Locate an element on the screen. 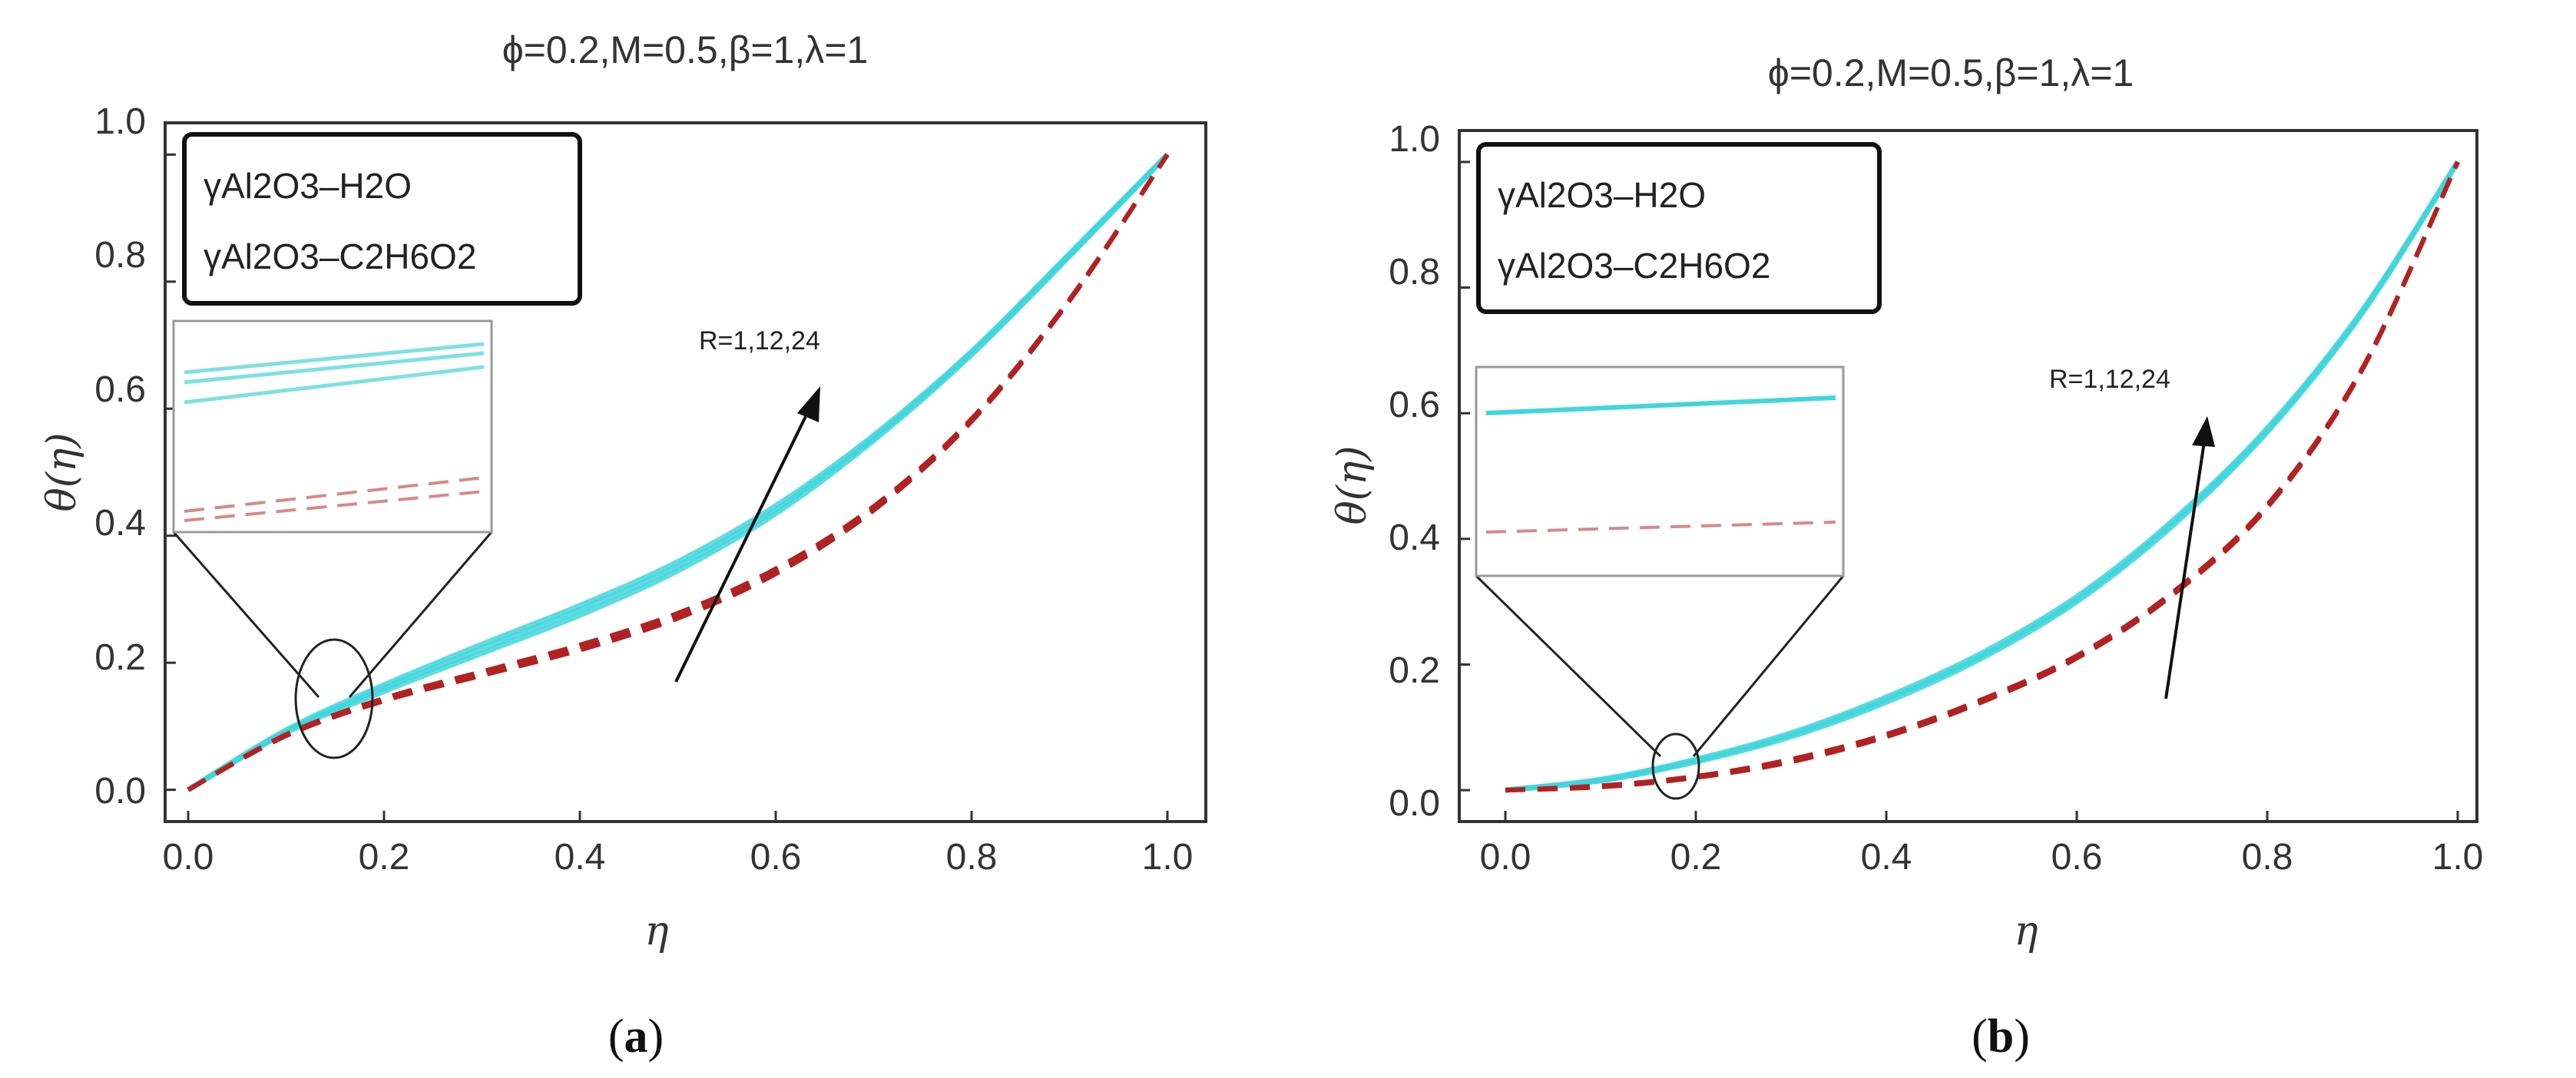 The height and width of the screenshot is (1078, 2576). panel-label-b: (b) is located at coordinates (2001, 1036).